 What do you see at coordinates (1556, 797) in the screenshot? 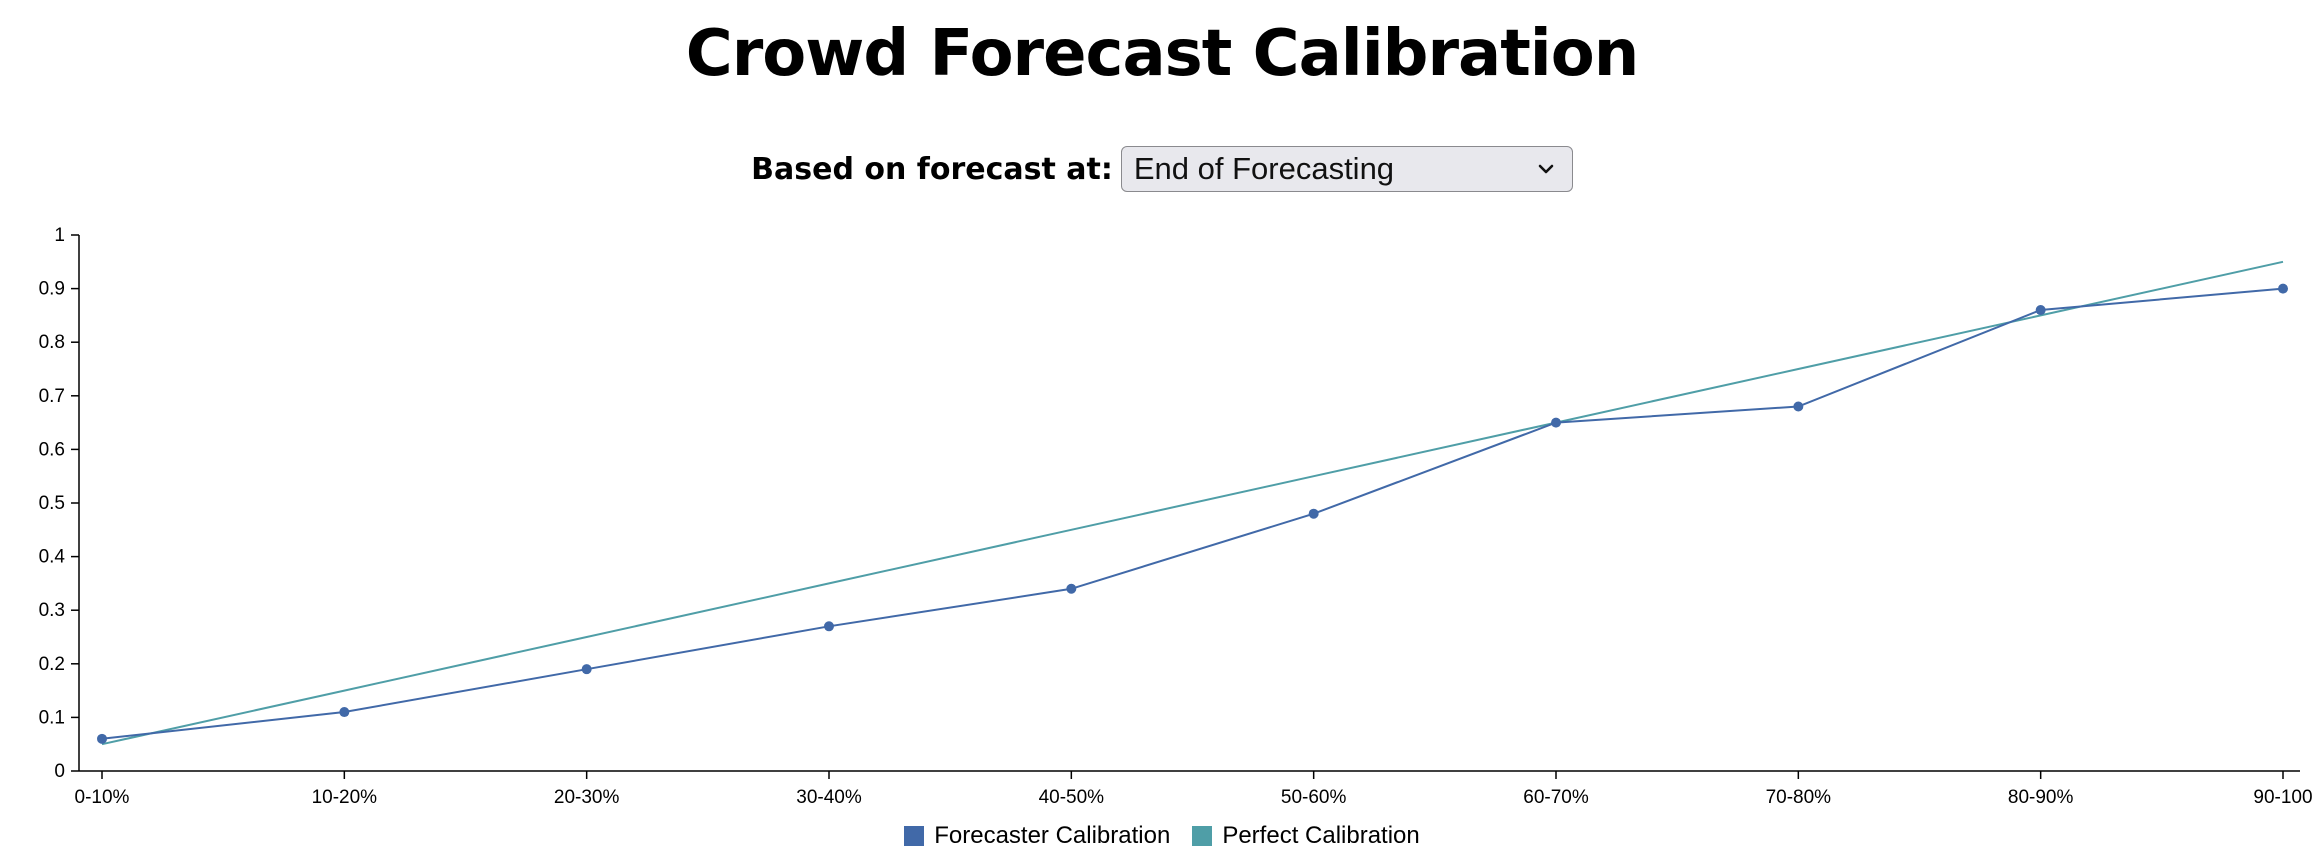
I see `x-tick-label: 60-70%` at bounding box center [1556, 797].